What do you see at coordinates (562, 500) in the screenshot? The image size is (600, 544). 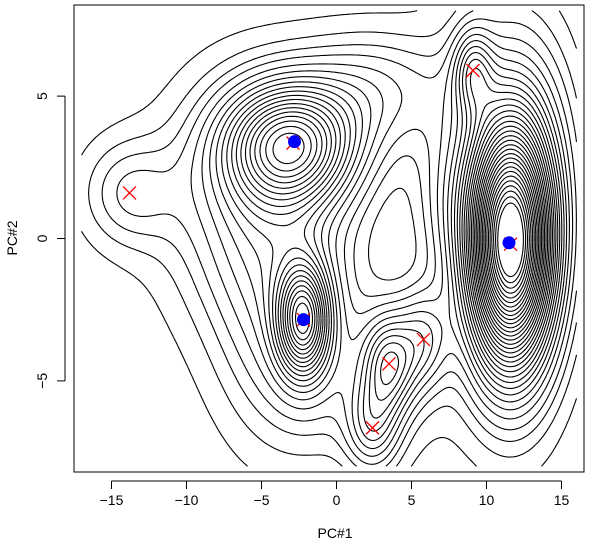 I see `x-tick-label: 15` at bounding box center [562, 500].